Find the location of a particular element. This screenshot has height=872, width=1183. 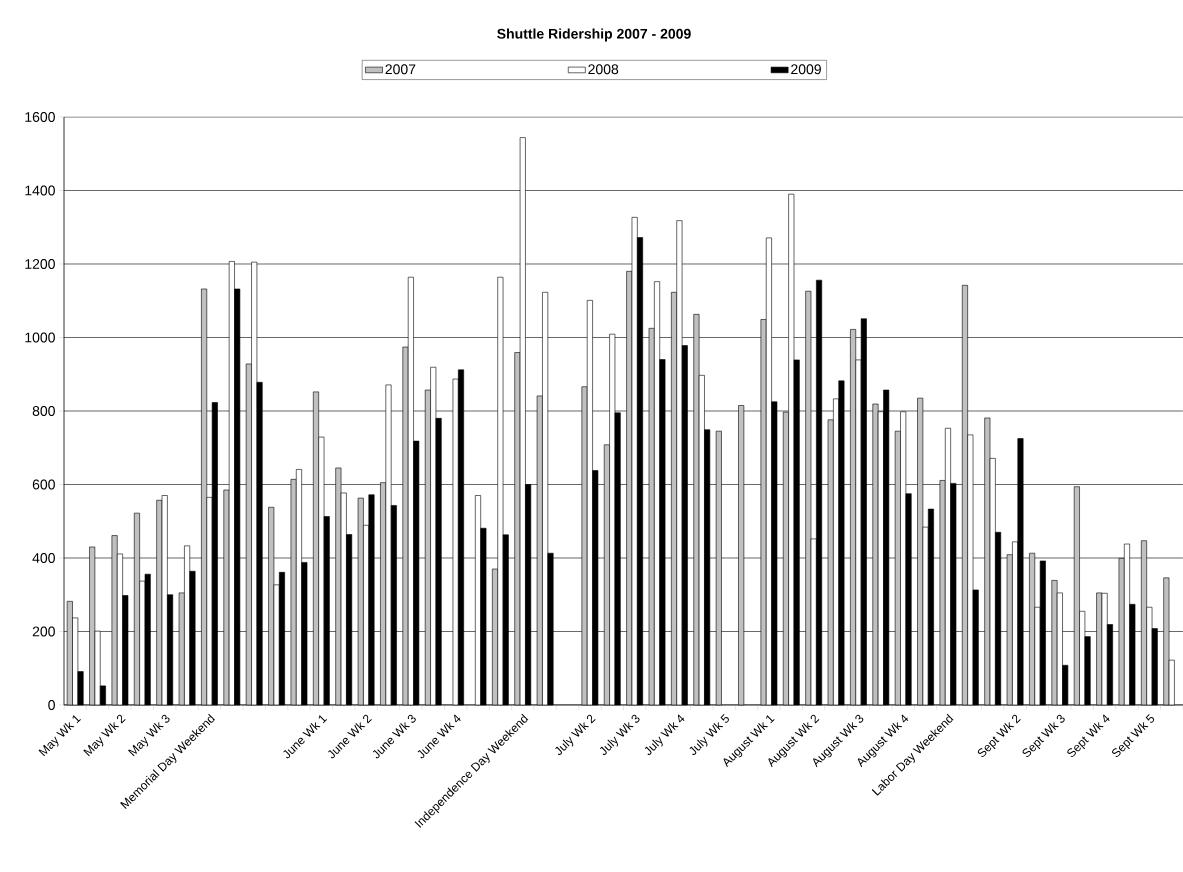

y-tick-label: 800 is located at coordinates (43, 411).